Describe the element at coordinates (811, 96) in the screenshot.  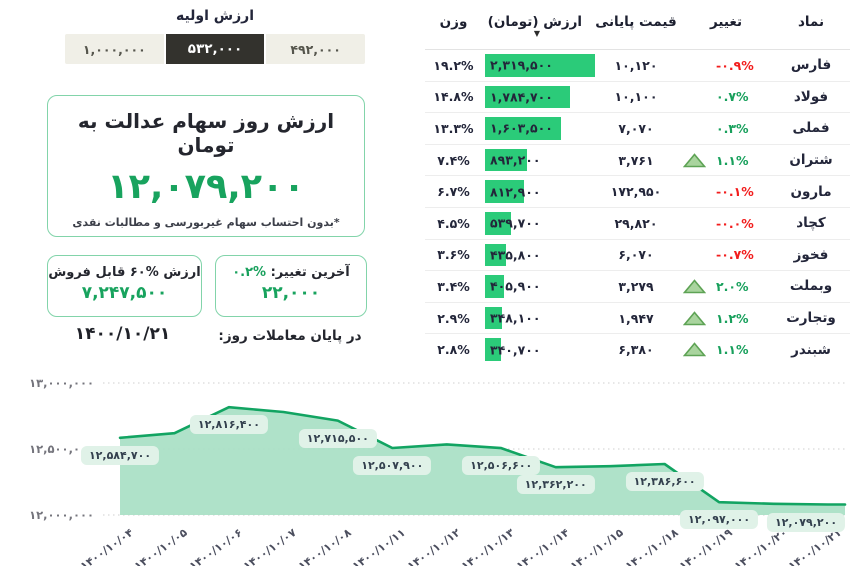
I see `symbol-cell: فولاد` at that location.